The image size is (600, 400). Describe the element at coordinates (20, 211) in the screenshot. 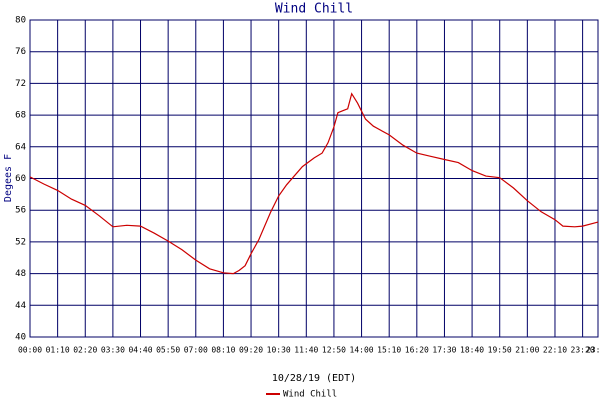

I see `y-tick-label: 56` at that location.